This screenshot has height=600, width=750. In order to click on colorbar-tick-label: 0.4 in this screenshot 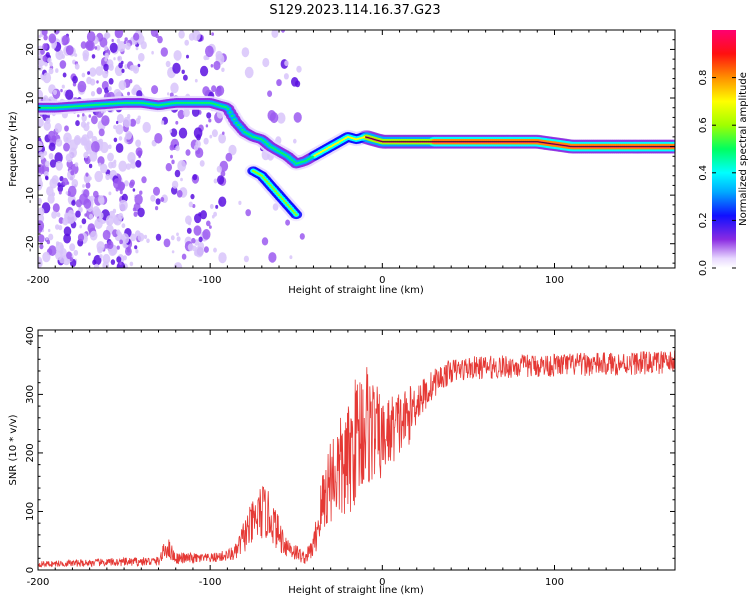, I will do `click(703, 173)`.